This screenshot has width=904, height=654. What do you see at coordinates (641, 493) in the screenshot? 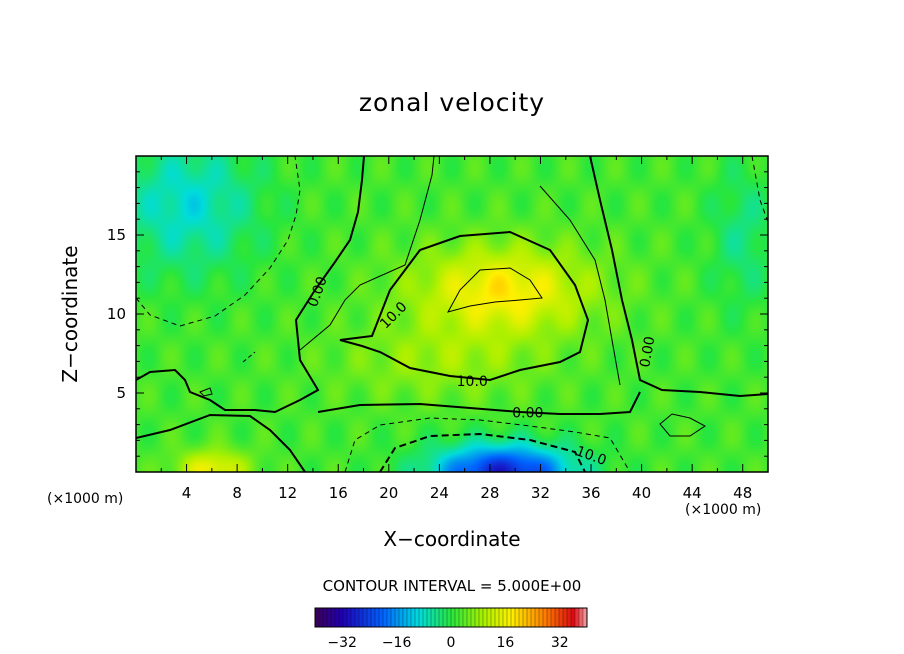
I see `x-tick-label: 40` at bounding box center [641, 493].